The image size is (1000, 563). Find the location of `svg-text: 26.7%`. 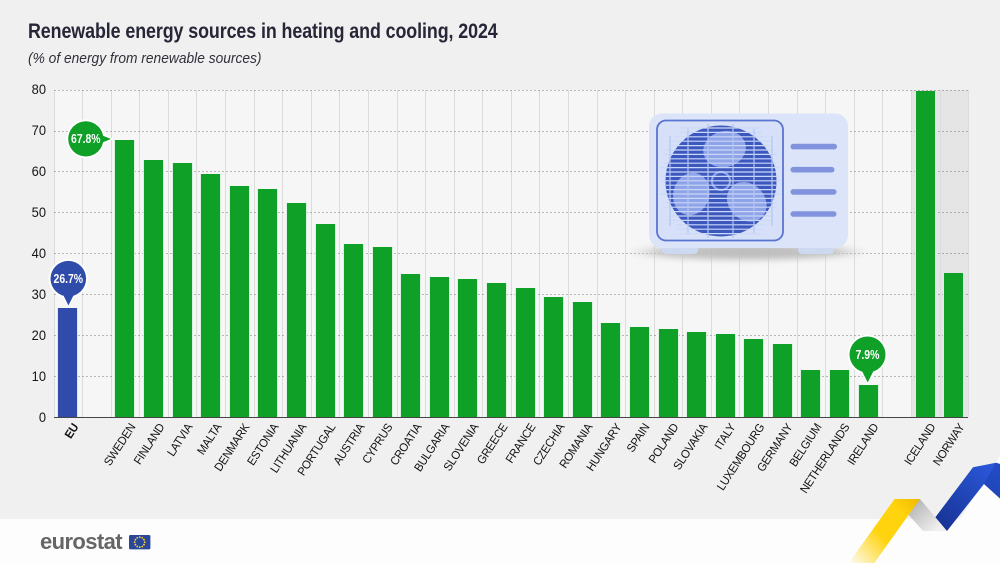

svg-text: 26.7% is located at coordinates (69, 279).